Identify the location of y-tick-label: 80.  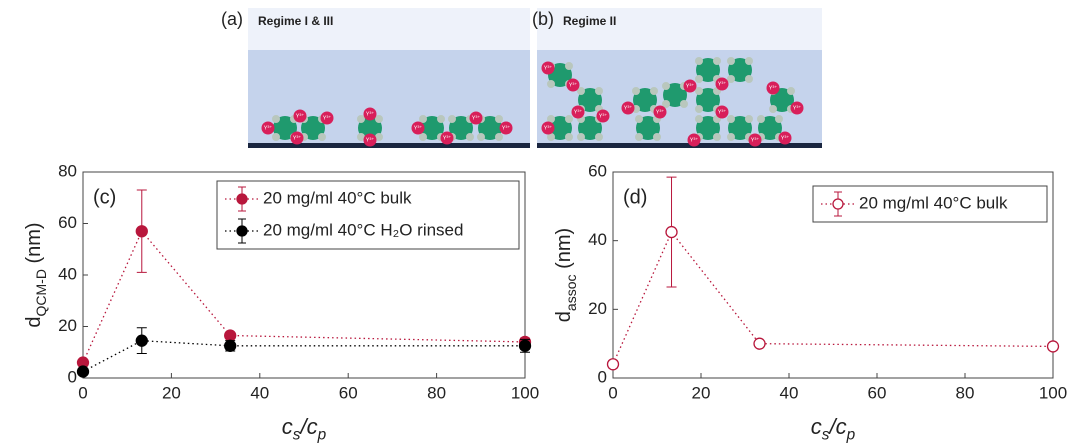
(67, 170).